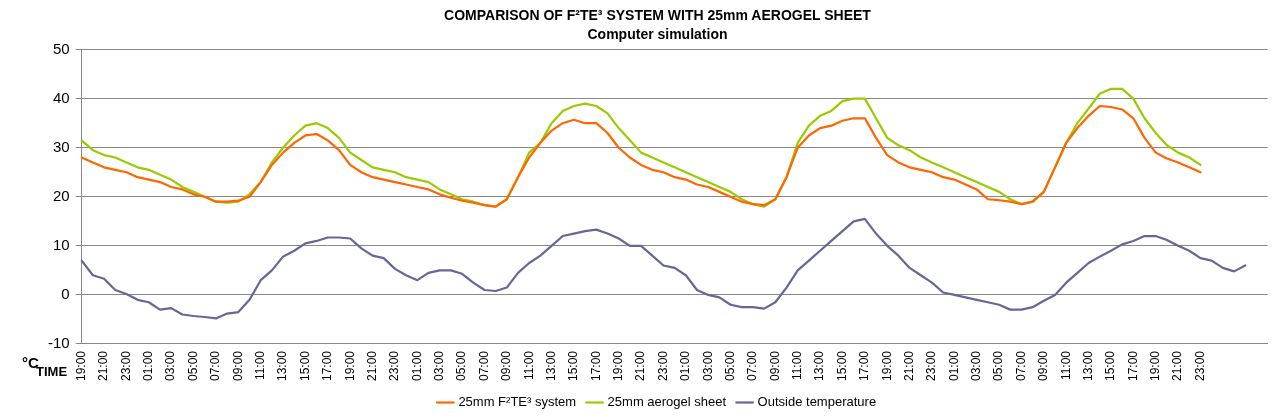 The height and width of the screenshot is (419, 1285). Describe the element at coordinates (61, 146) in the screenshot. I see `y-tick-label: 30` at that location.